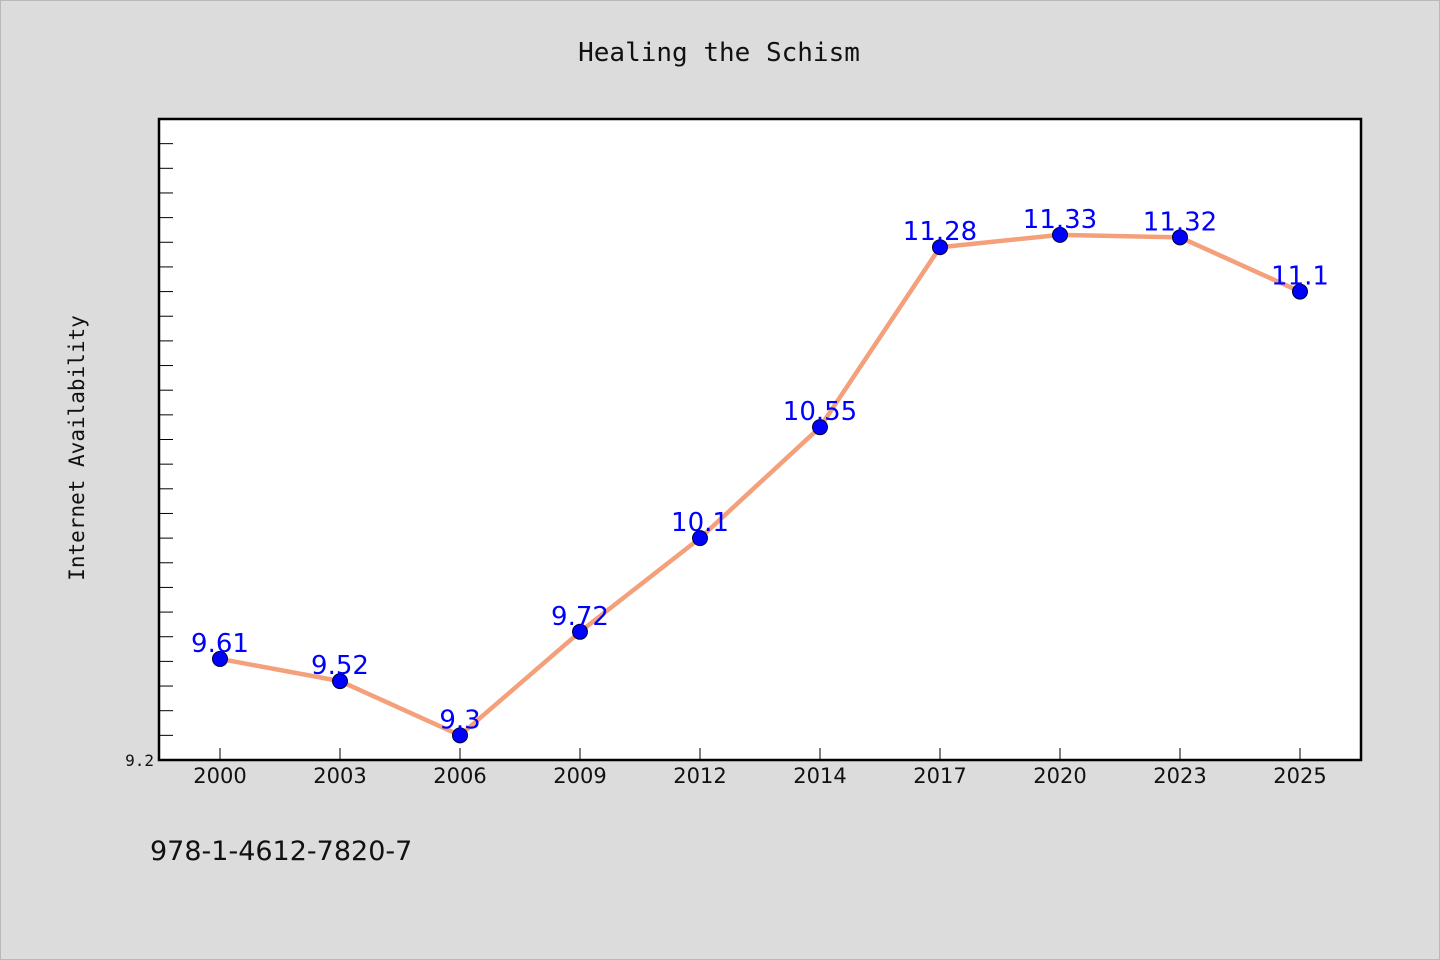 Image resolution: width=1440 pixels, height=960 pixels. Describe the element at coordinates (77, 448) in the screenshot. I see `y-axis-label: Internet Availability` at that location.